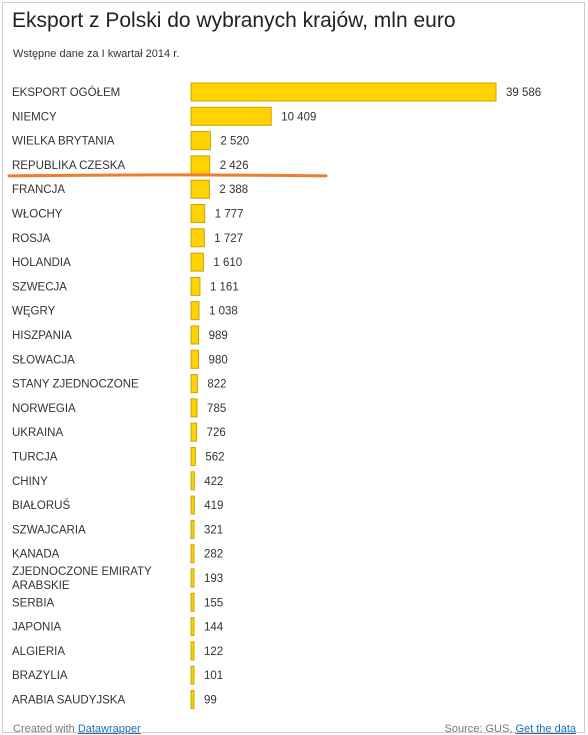 The width and height of the screenshot is (588, 735). I want to click on category-label: REPUBLIKA CZESKA, so click(68, 166).